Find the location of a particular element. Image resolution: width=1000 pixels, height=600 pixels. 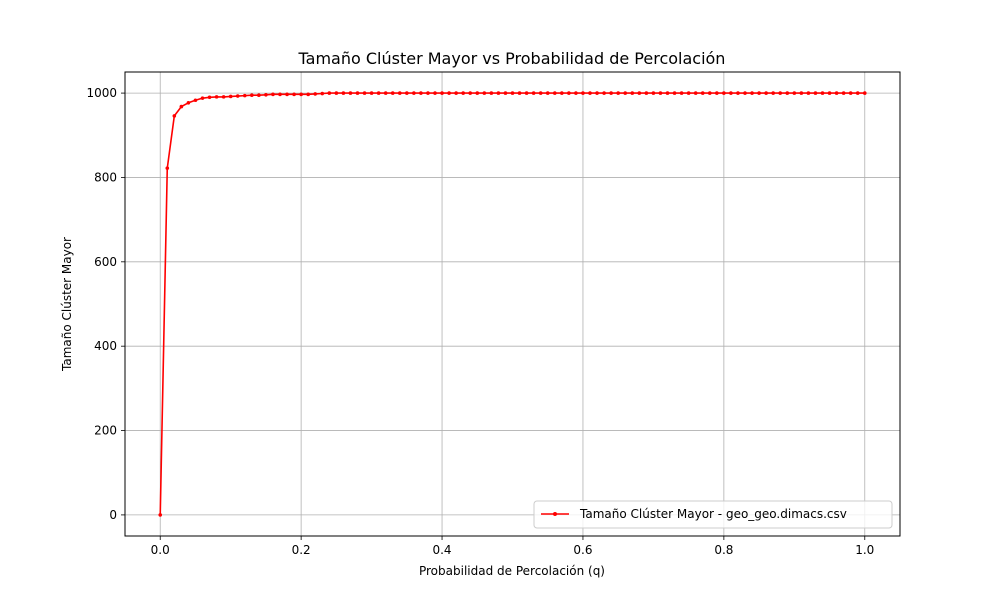

x-tick-label: 0.2 is located at coordinates (301, 550).